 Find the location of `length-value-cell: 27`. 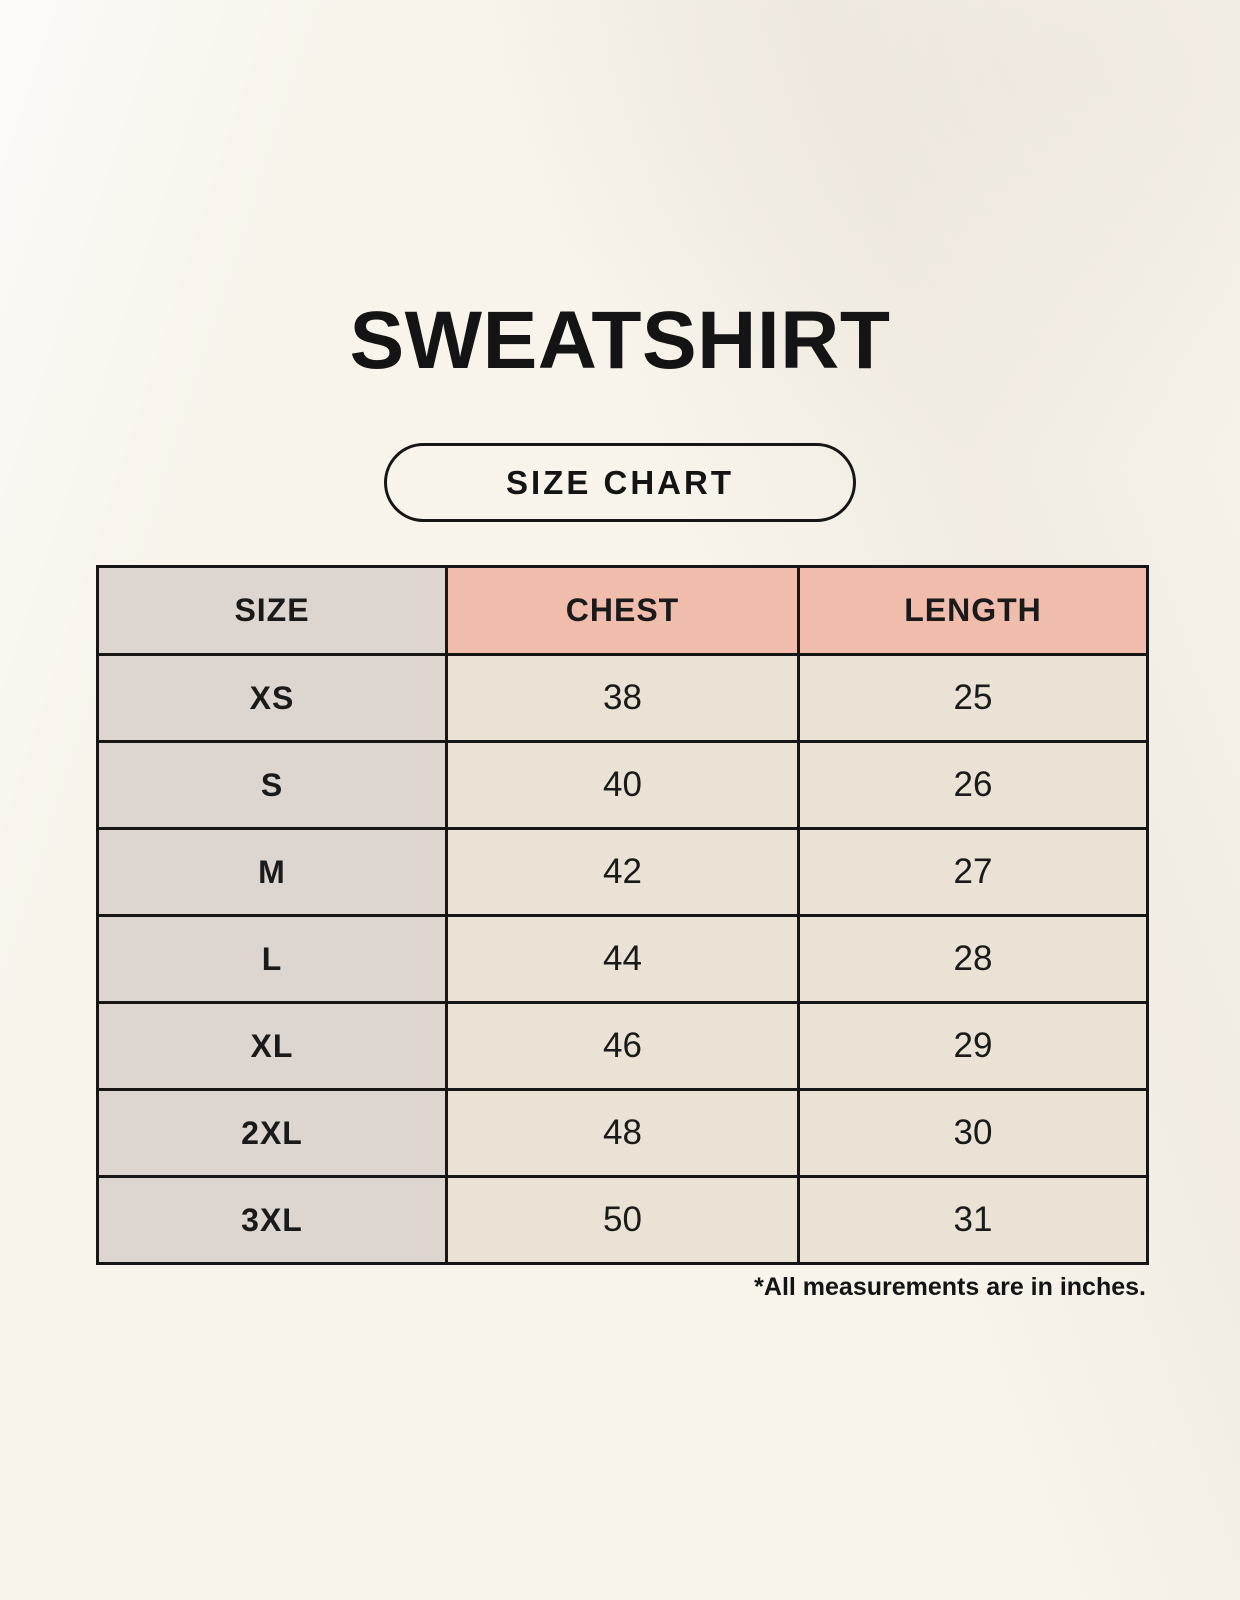

length-value-cell: 27 is located at coordinates (973, 872).